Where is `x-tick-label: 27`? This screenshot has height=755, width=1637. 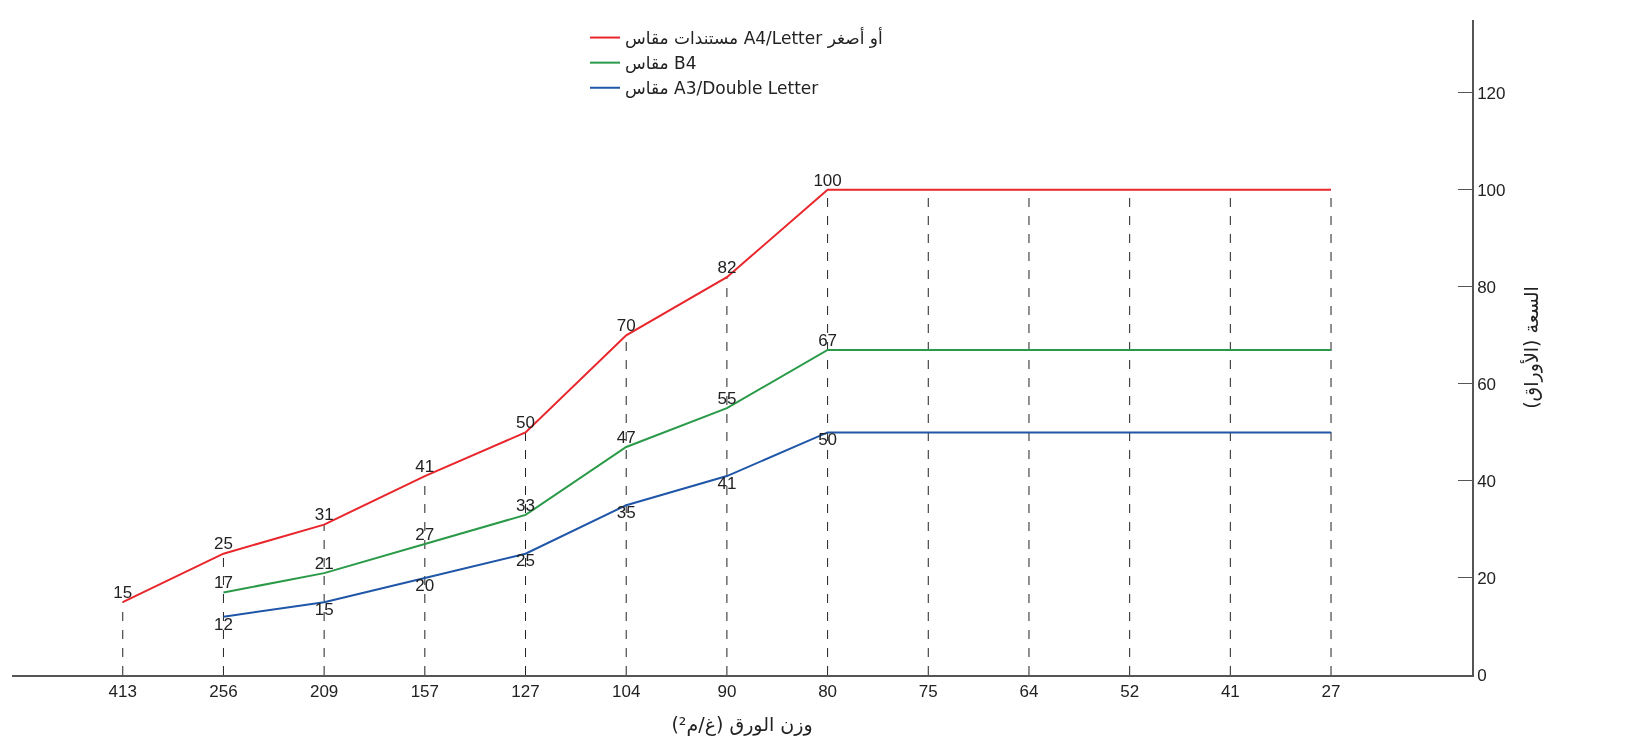
x-tick-label: 27 is located at coordinates (1331, 692).